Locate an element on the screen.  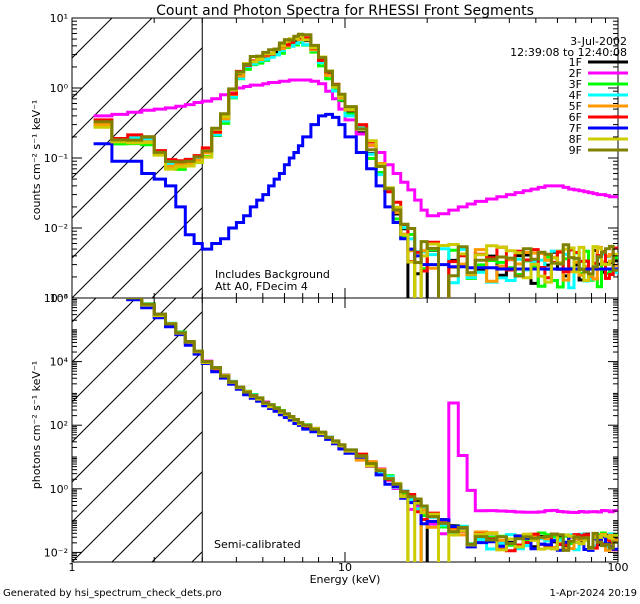
y-tick-label: 10⁻³ is located at coordinates (56, 298).